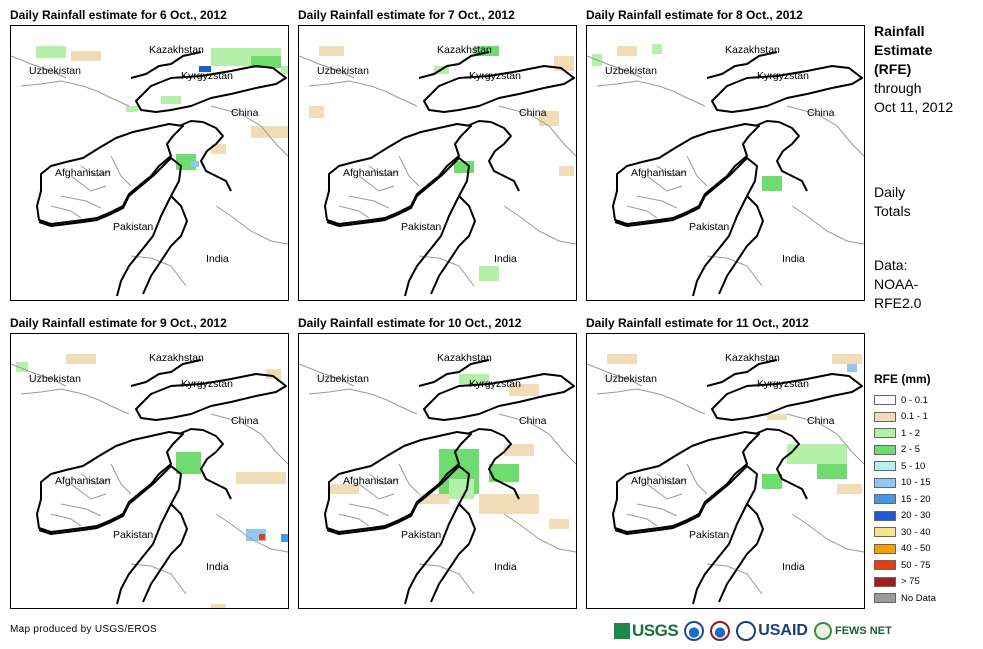 Image resolution: width=983 pixels, height=649 pixels. I want to click on doc-seal-icon, so click(720, 631).